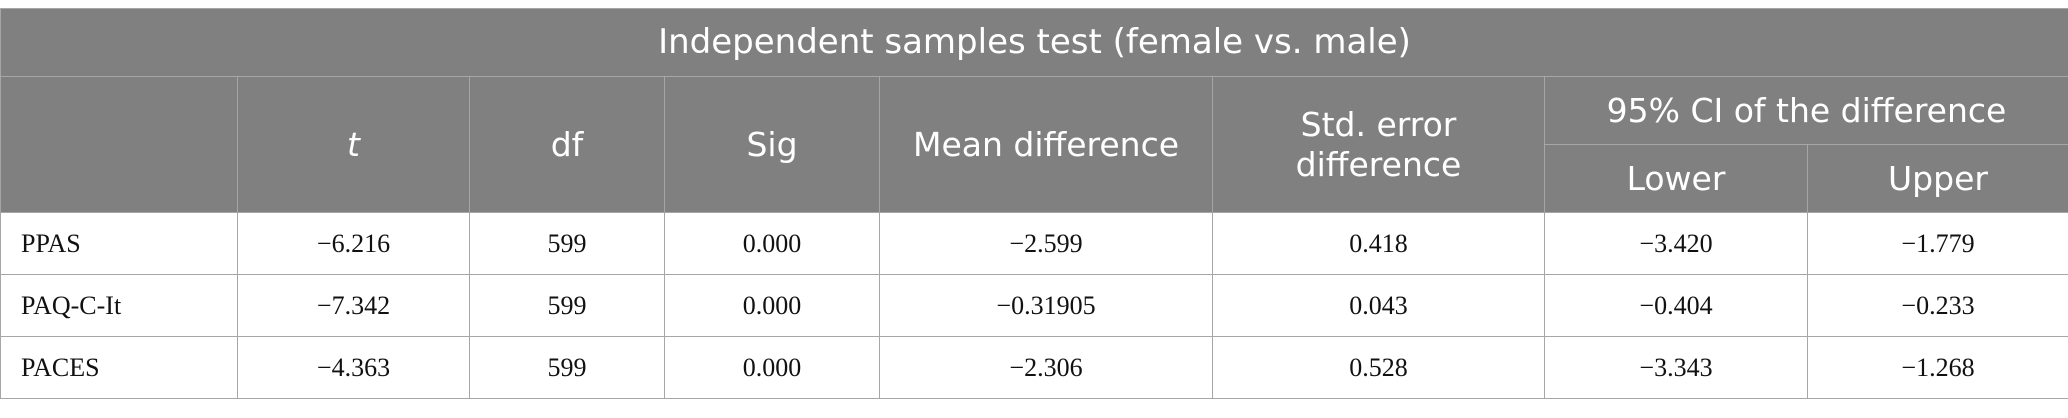 The image size is (2068, 418). I want to click on header-lower: Lower, so click(1676, 178).